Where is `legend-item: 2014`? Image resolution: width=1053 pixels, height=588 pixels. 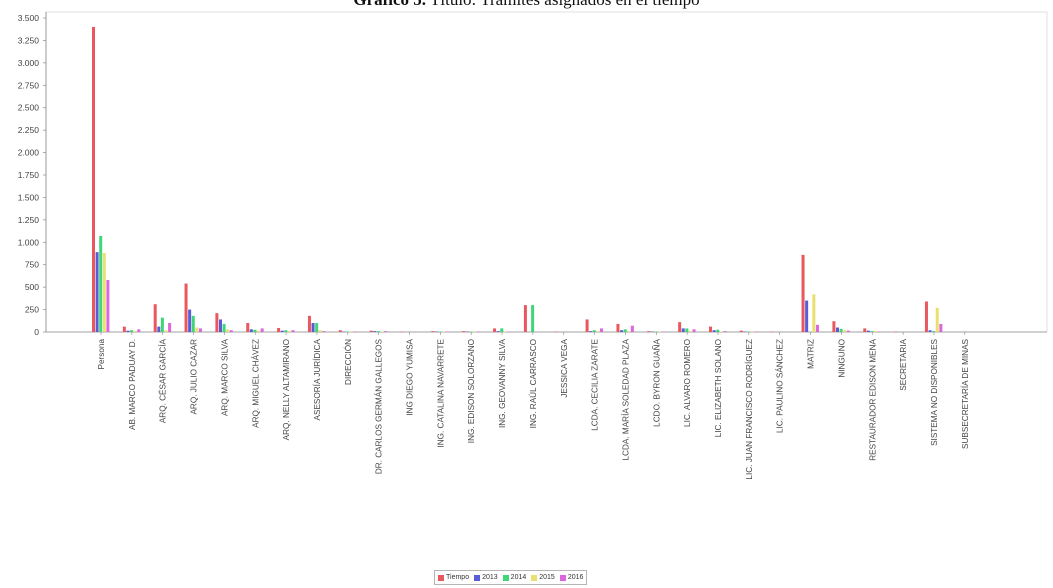
legend-item: 2014 is located at coordinates (514, 577).